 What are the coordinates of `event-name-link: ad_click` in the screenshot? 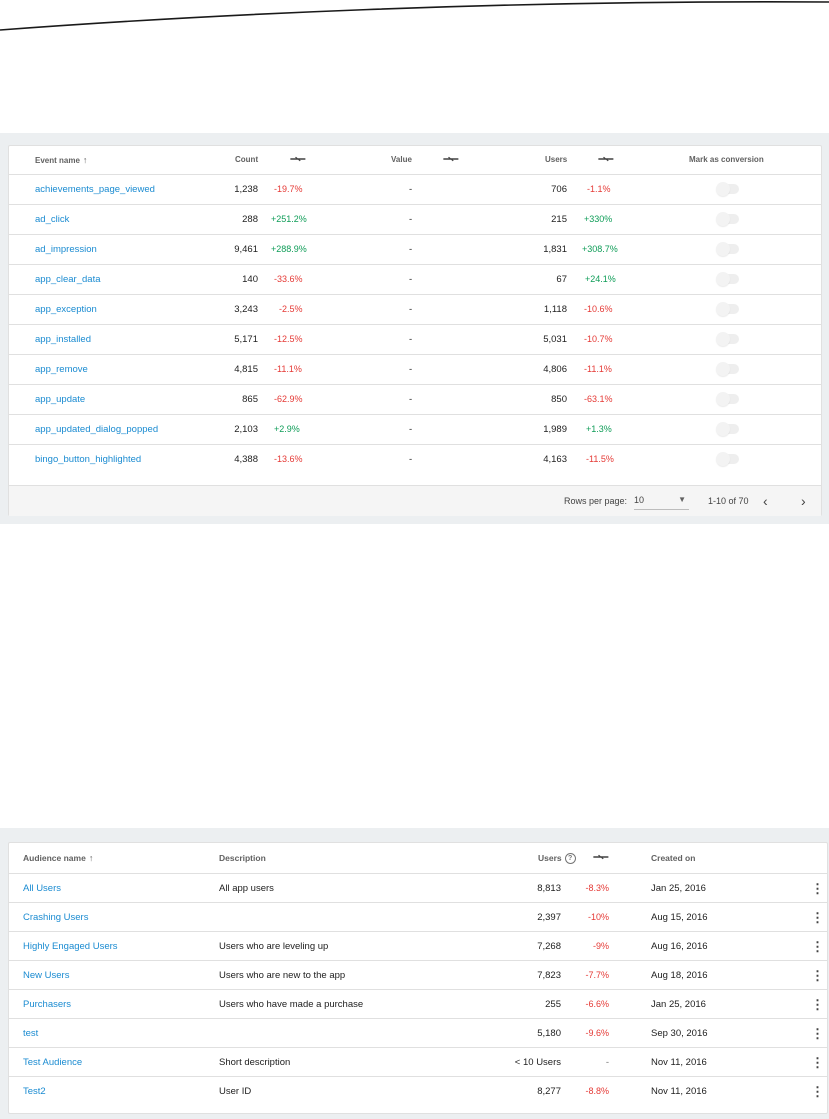 It's located at (52, 219).